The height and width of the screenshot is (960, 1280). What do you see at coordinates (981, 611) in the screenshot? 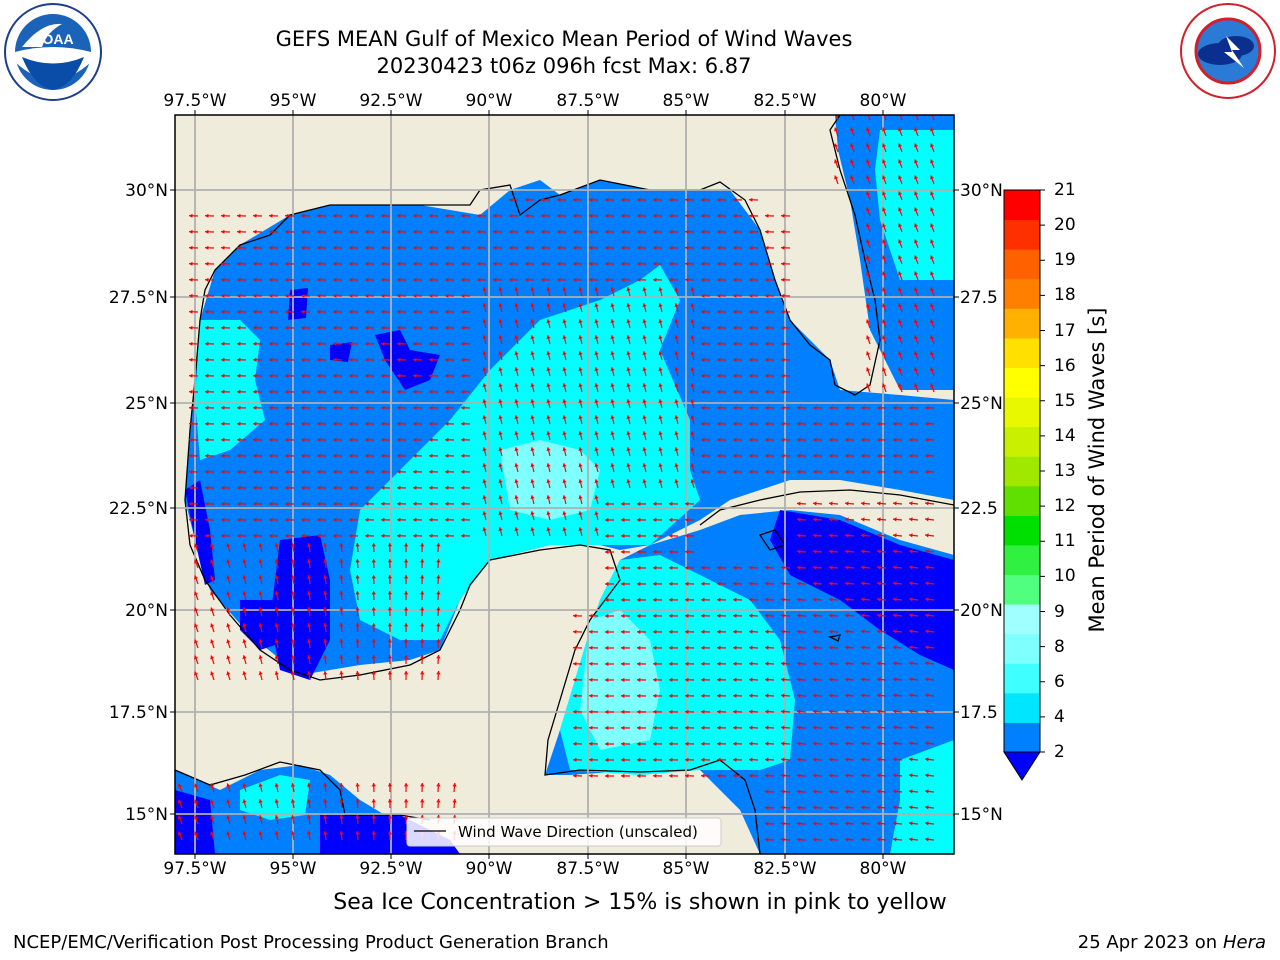
I see `lat-label-right: 20°N` at bounding box center [981, 611].